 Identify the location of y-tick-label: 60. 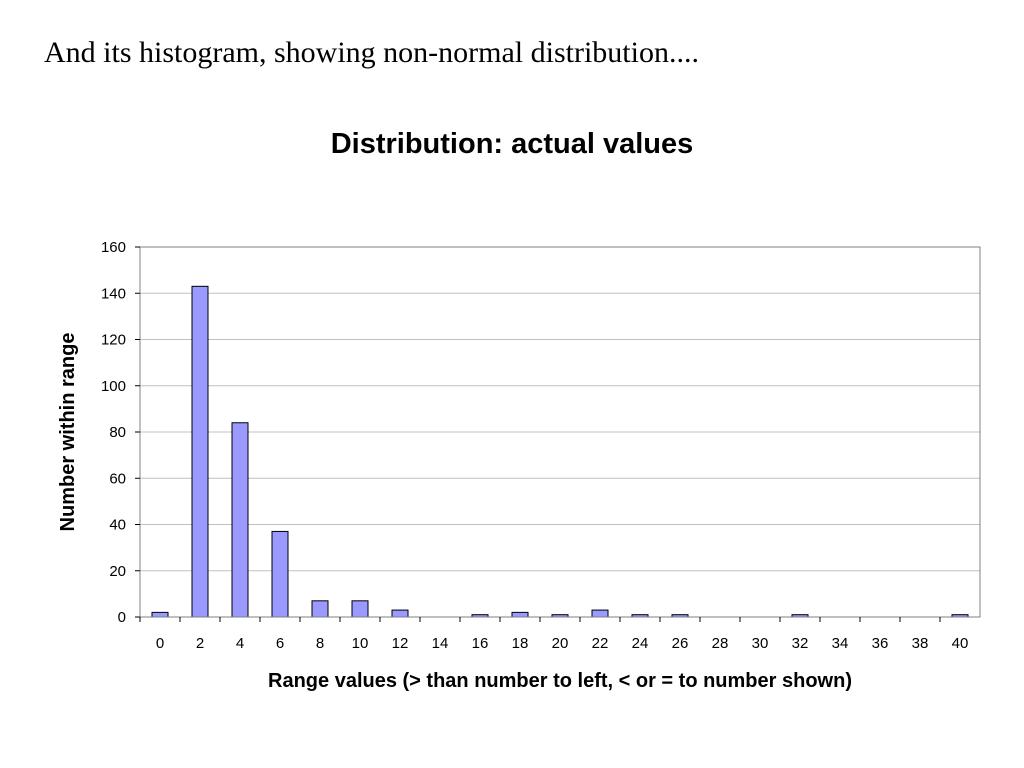
(117, 478).